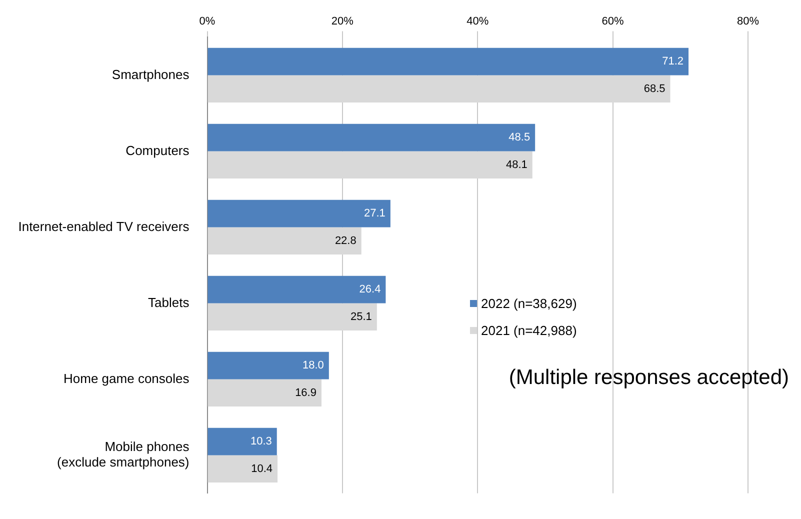 This screenshot has height=519, width=801. I want to click on y-tick-label: Home game consoles, so click(127, 378).